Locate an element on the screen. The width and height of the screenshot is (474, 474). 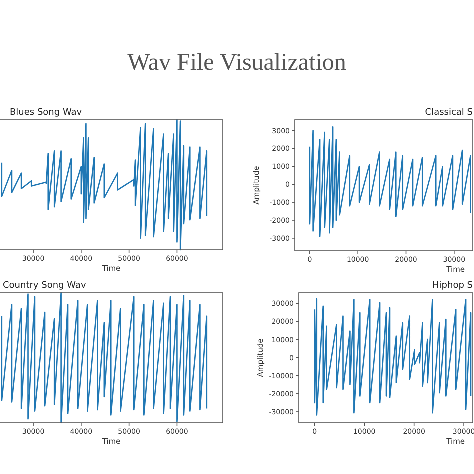
chart-title: Hiphop S is located at coordinates (453, 286).